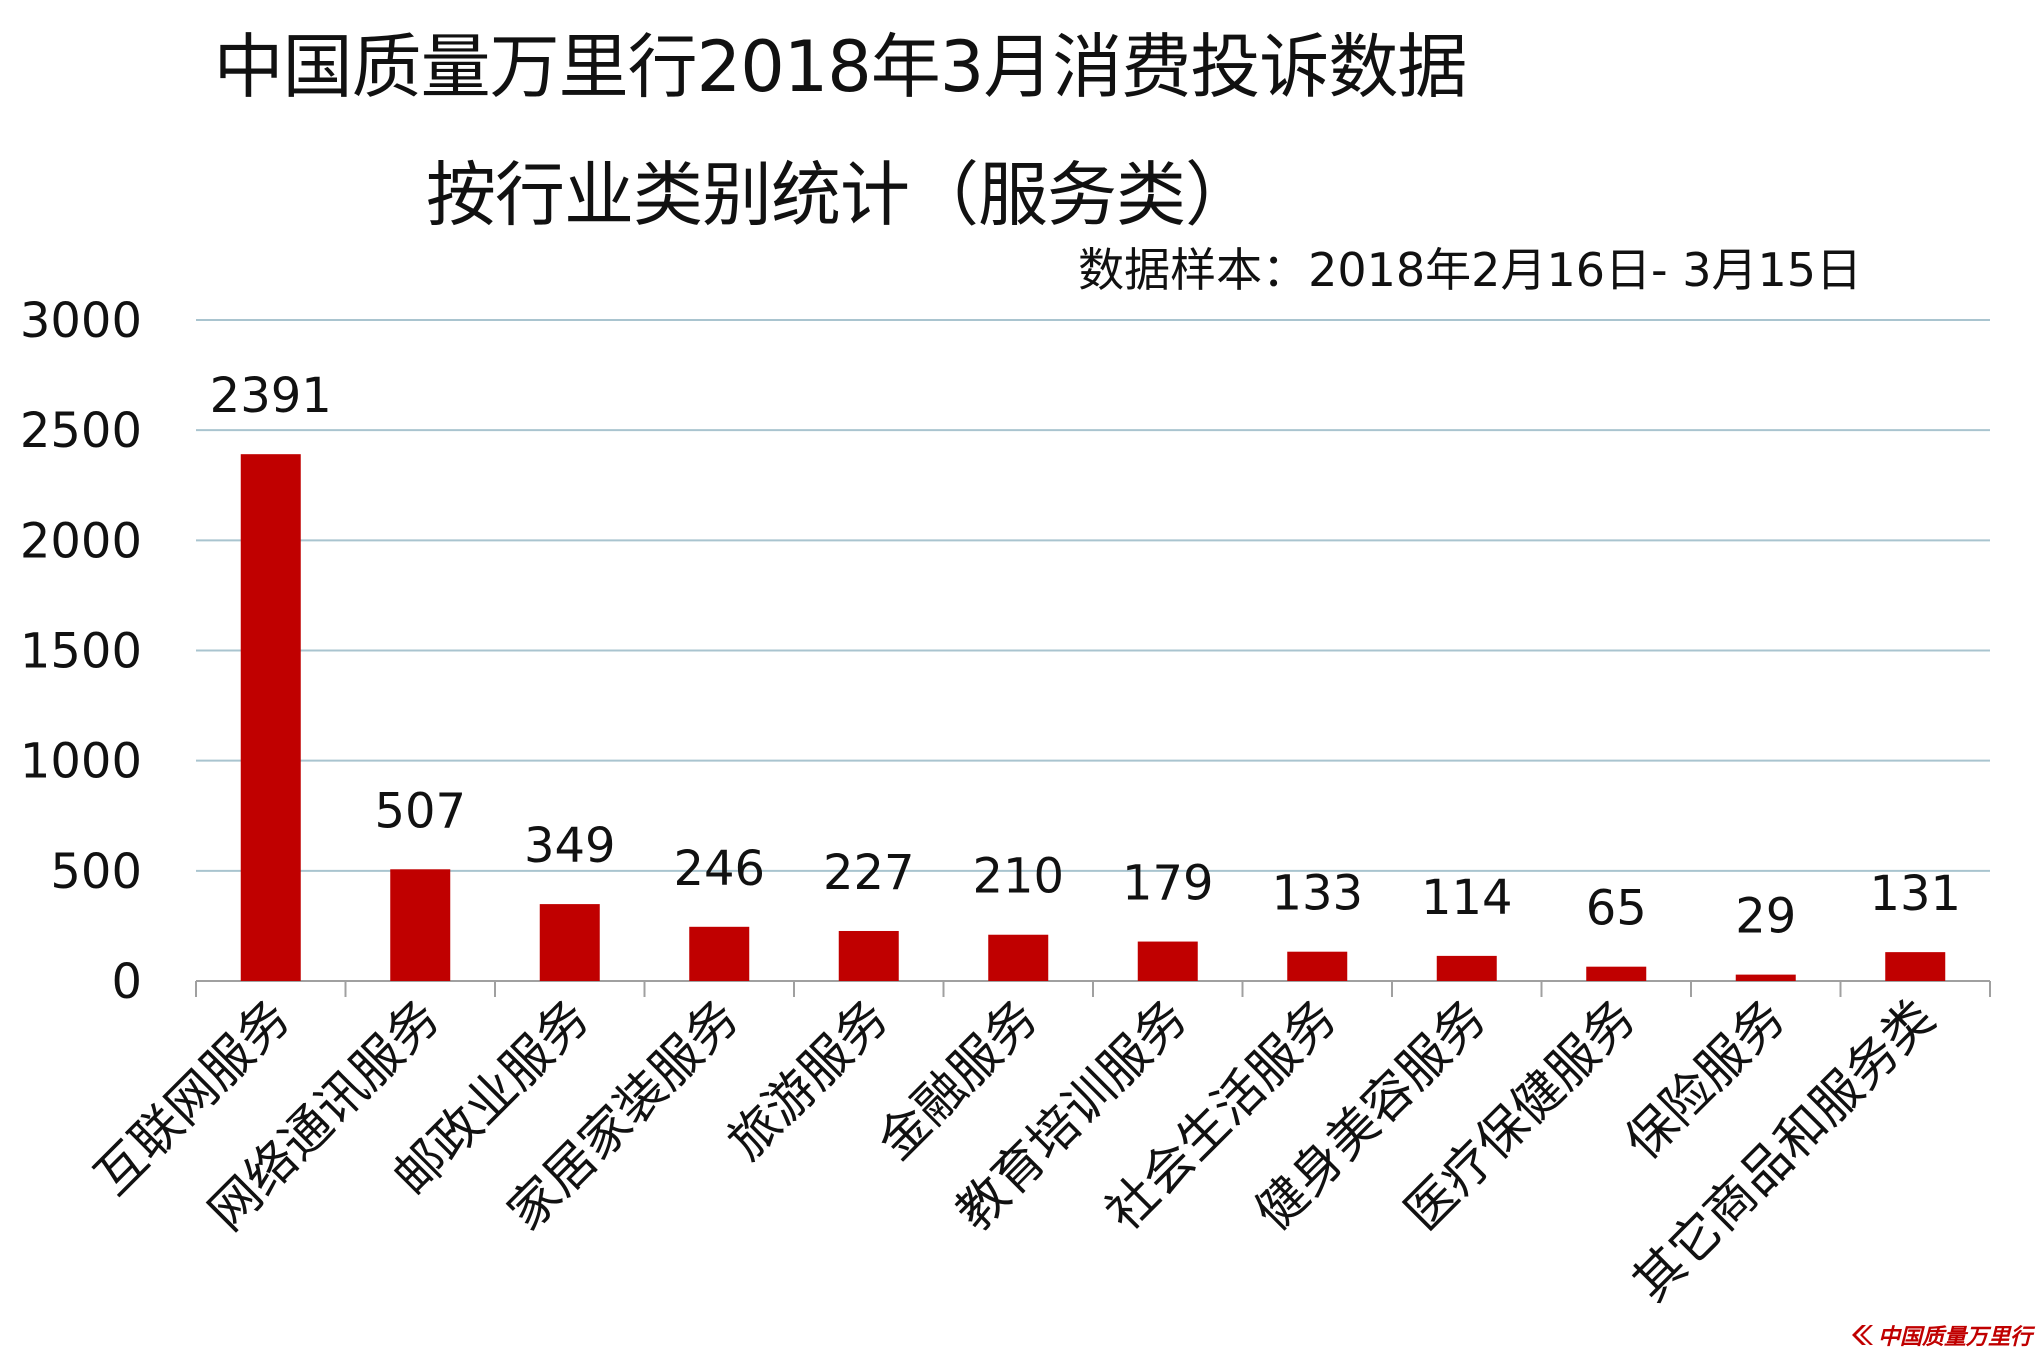  What do you see at coordinates (81, 541) in the screenshot?
I see `y-tick-label: 2000` at bounding box center [81, 541].